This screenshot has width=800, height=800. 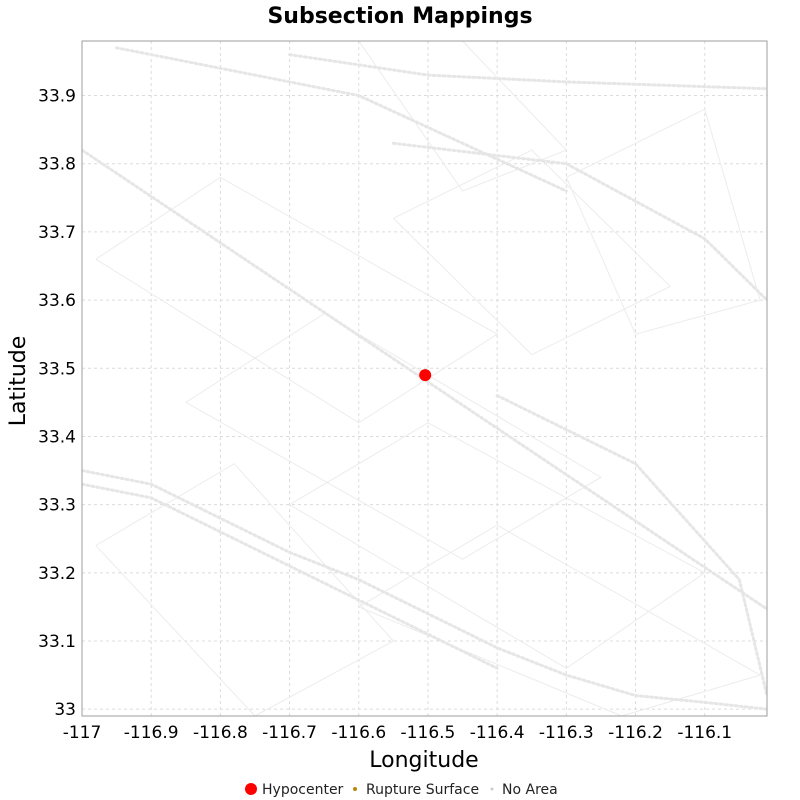 What do you see at coordinates (428, 733) in the screenshot?
I see `x-tick-label: -116.5` at bounding box center [428, 733].